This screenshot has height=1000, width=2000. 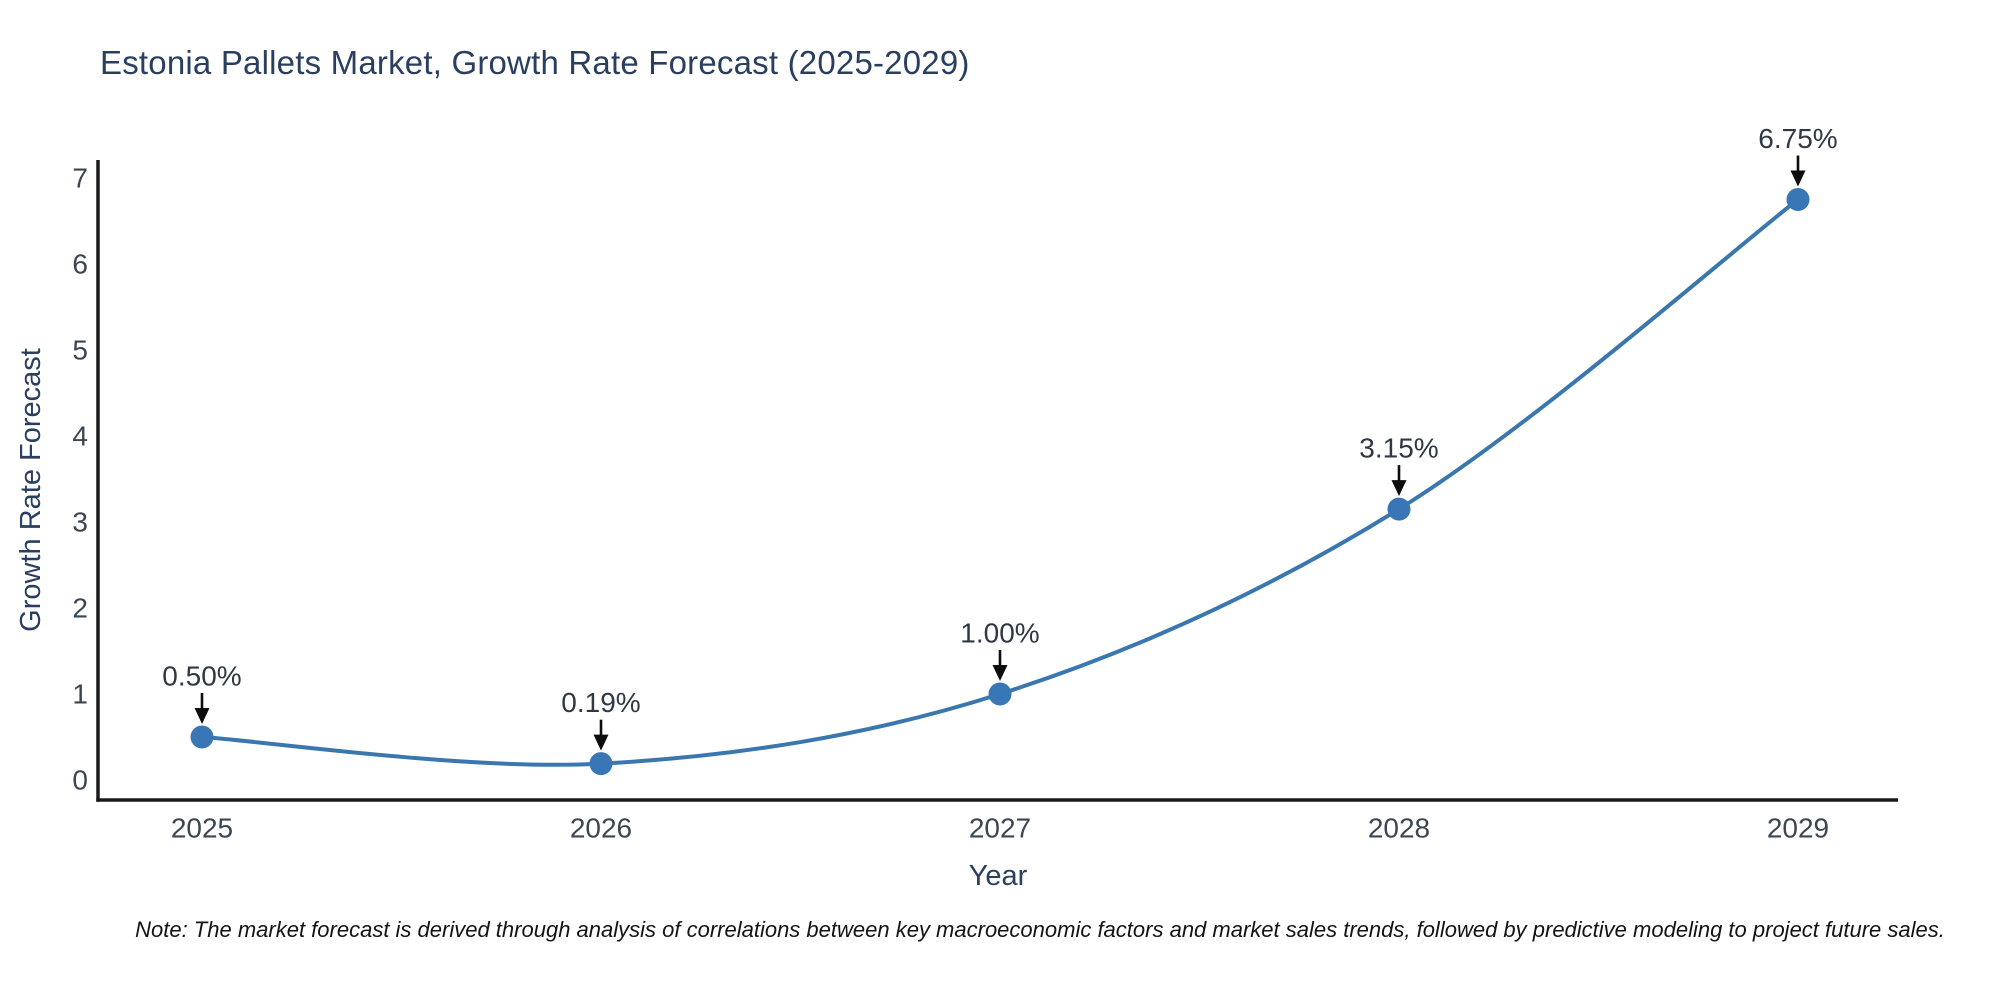 I want to click on x-axis-title: Year, so click(x=998, y=876).